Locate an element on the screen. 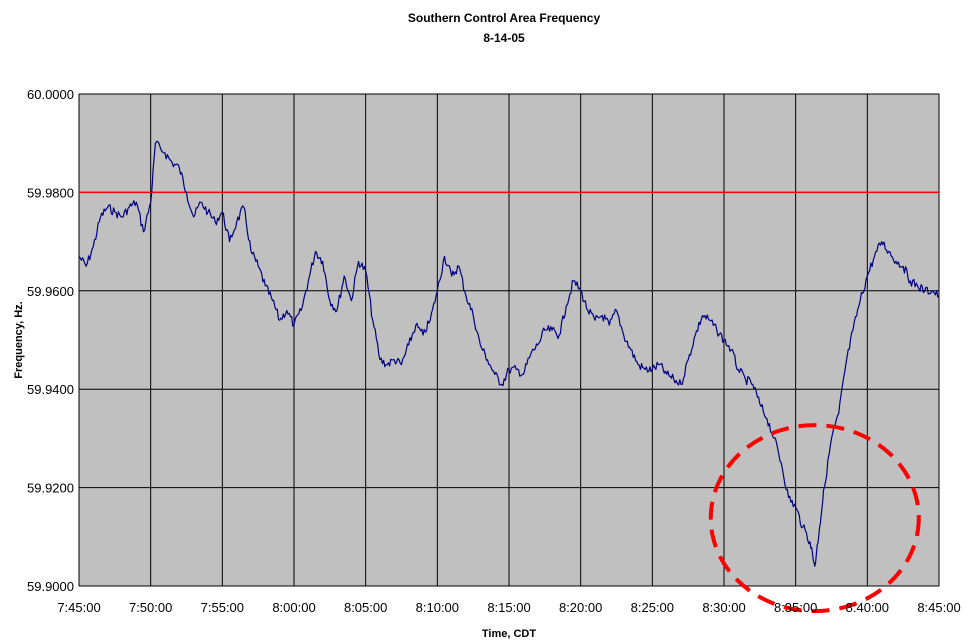  x-tick-label: 8:00:00 is located at coordinates (293, 607).